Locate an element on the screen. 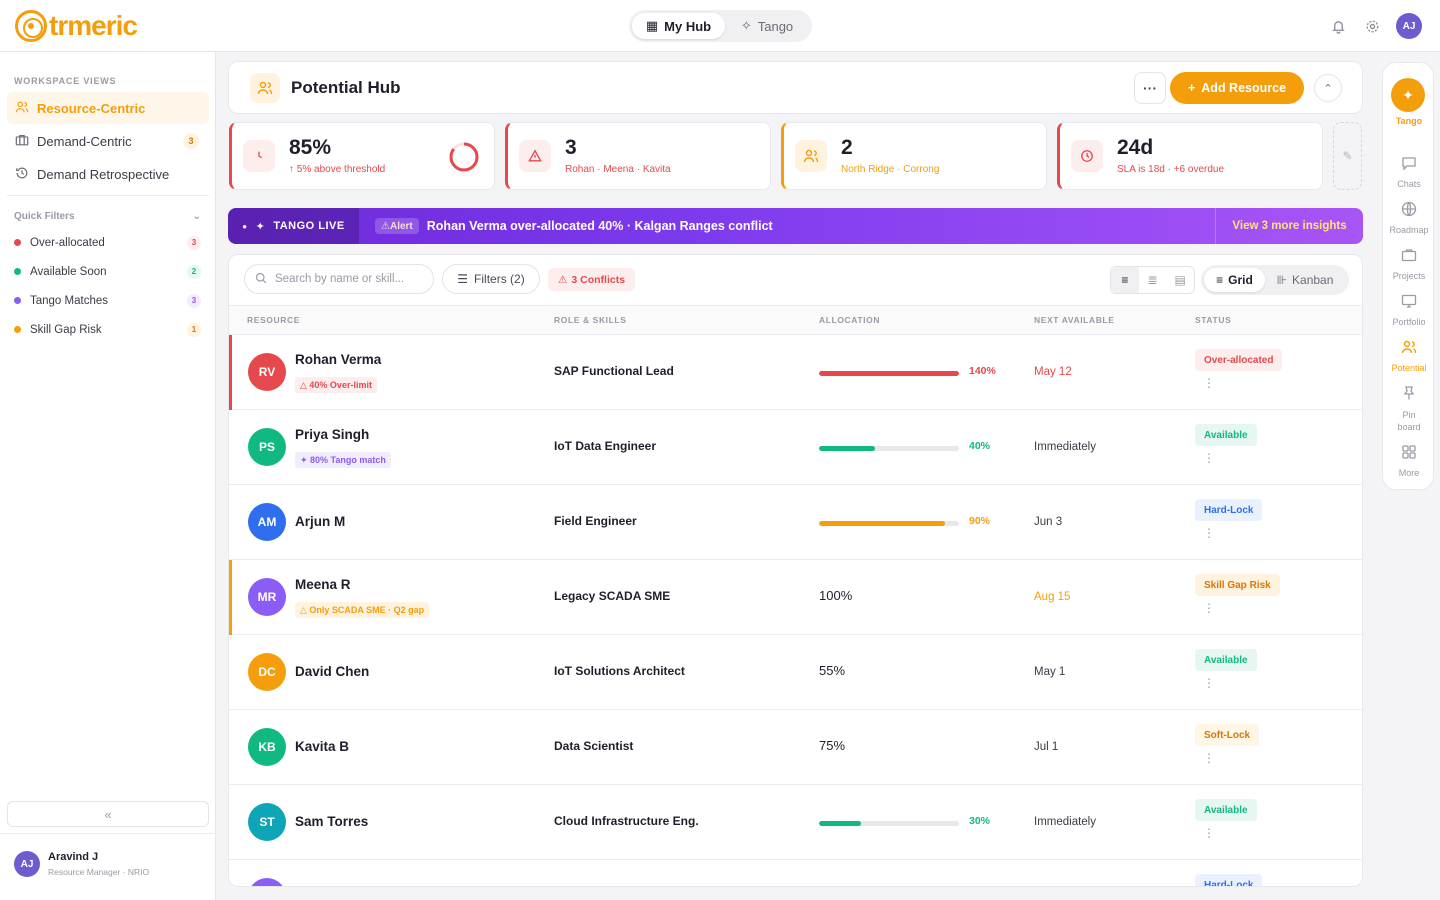  more-options-button: ··· is located at coordinates (1150, 88).